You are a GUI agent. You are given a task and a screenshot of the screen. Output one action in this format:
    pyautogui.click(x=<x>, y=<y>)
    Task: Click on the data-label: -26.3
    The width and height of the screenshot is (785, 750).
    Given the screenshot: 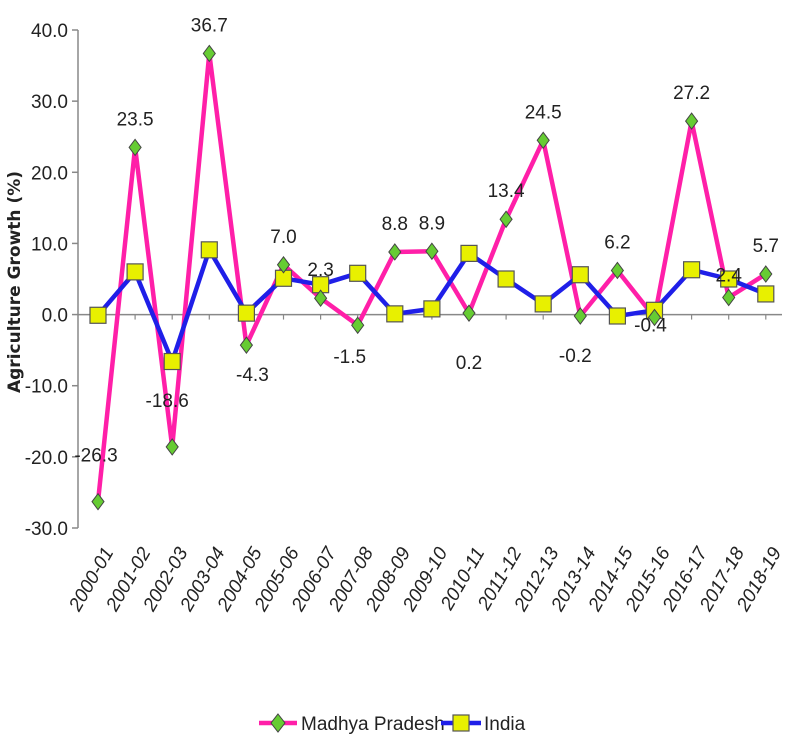 What is the action you would take?
    pyautogui.click(x=95, y=456)
    